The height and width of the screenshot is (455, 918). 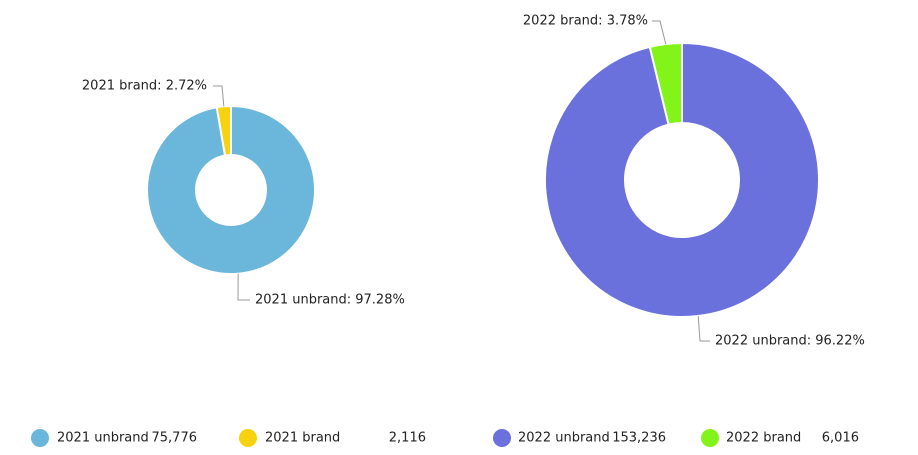 What do you see at coordinates (763, 438) in the screenshot?
I see `legend-label: 2022 brand` at bounding box center [763, 438].